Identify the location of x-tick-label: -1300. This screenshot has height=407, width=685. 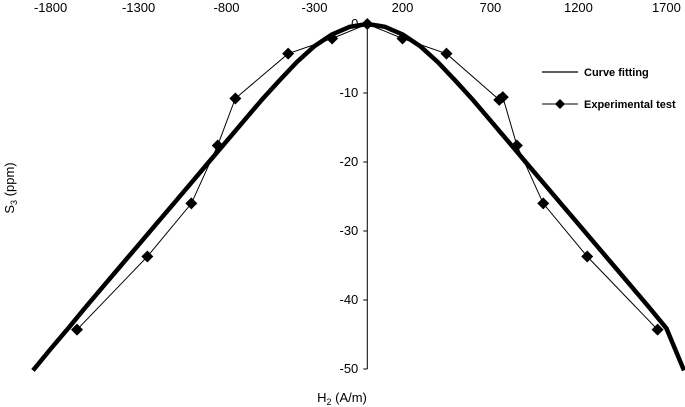
(138, 7).